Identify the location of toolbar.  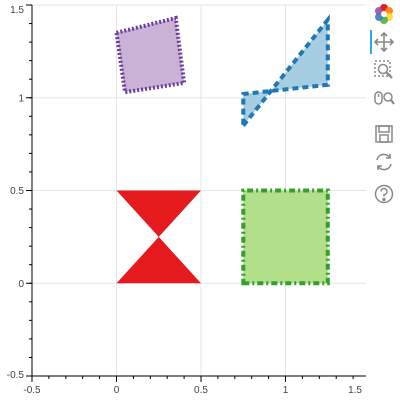
(383, 110).